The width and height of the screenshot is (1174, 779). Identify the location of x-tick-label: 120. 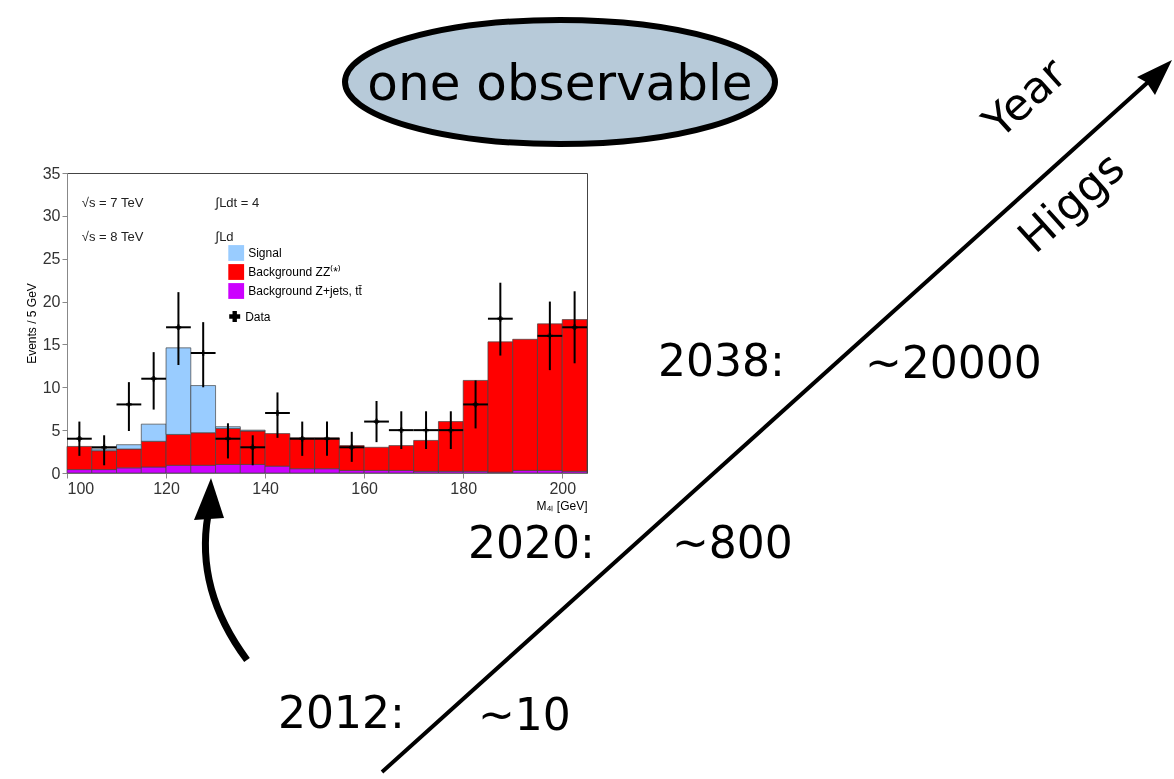
(166, 488).